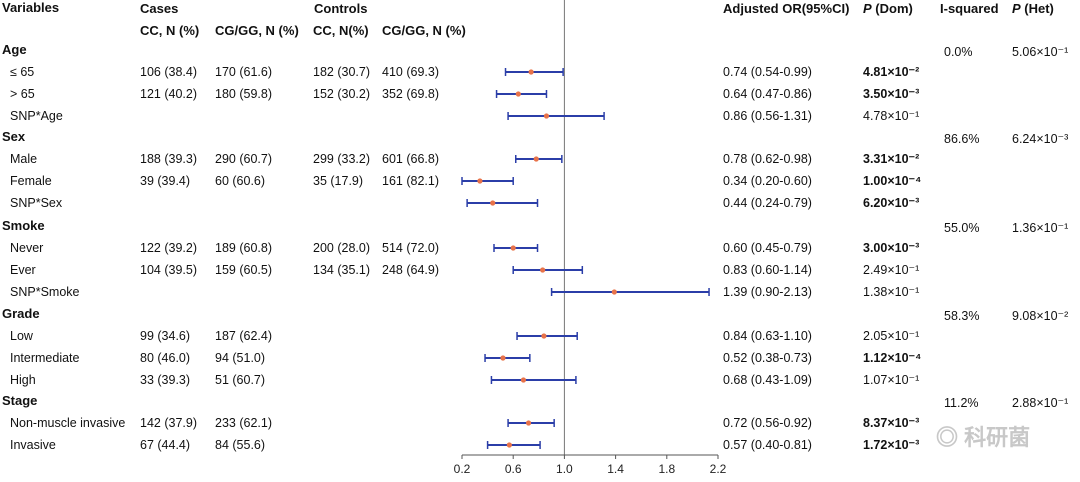  Describe the element at coordinates (341, 72) in the screenshot. I see `controls-cc-value: 182 (30.7)` at that location.